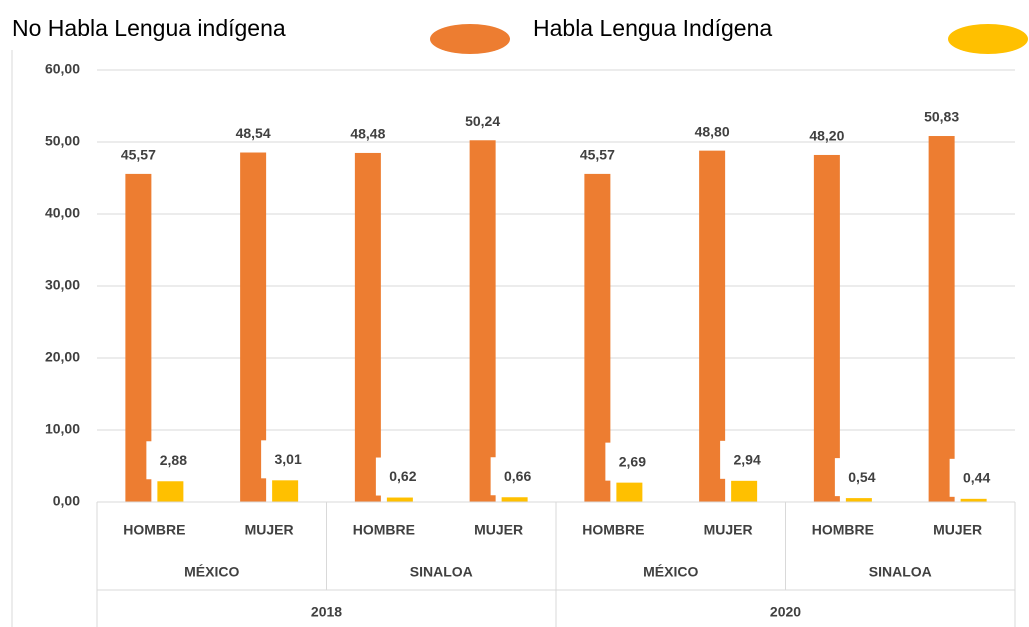 This screenshot has height=627, width=1029. Describe the element at coordinates (517, 476) in the screenshot. I see `data-label: 0,66` at that location.